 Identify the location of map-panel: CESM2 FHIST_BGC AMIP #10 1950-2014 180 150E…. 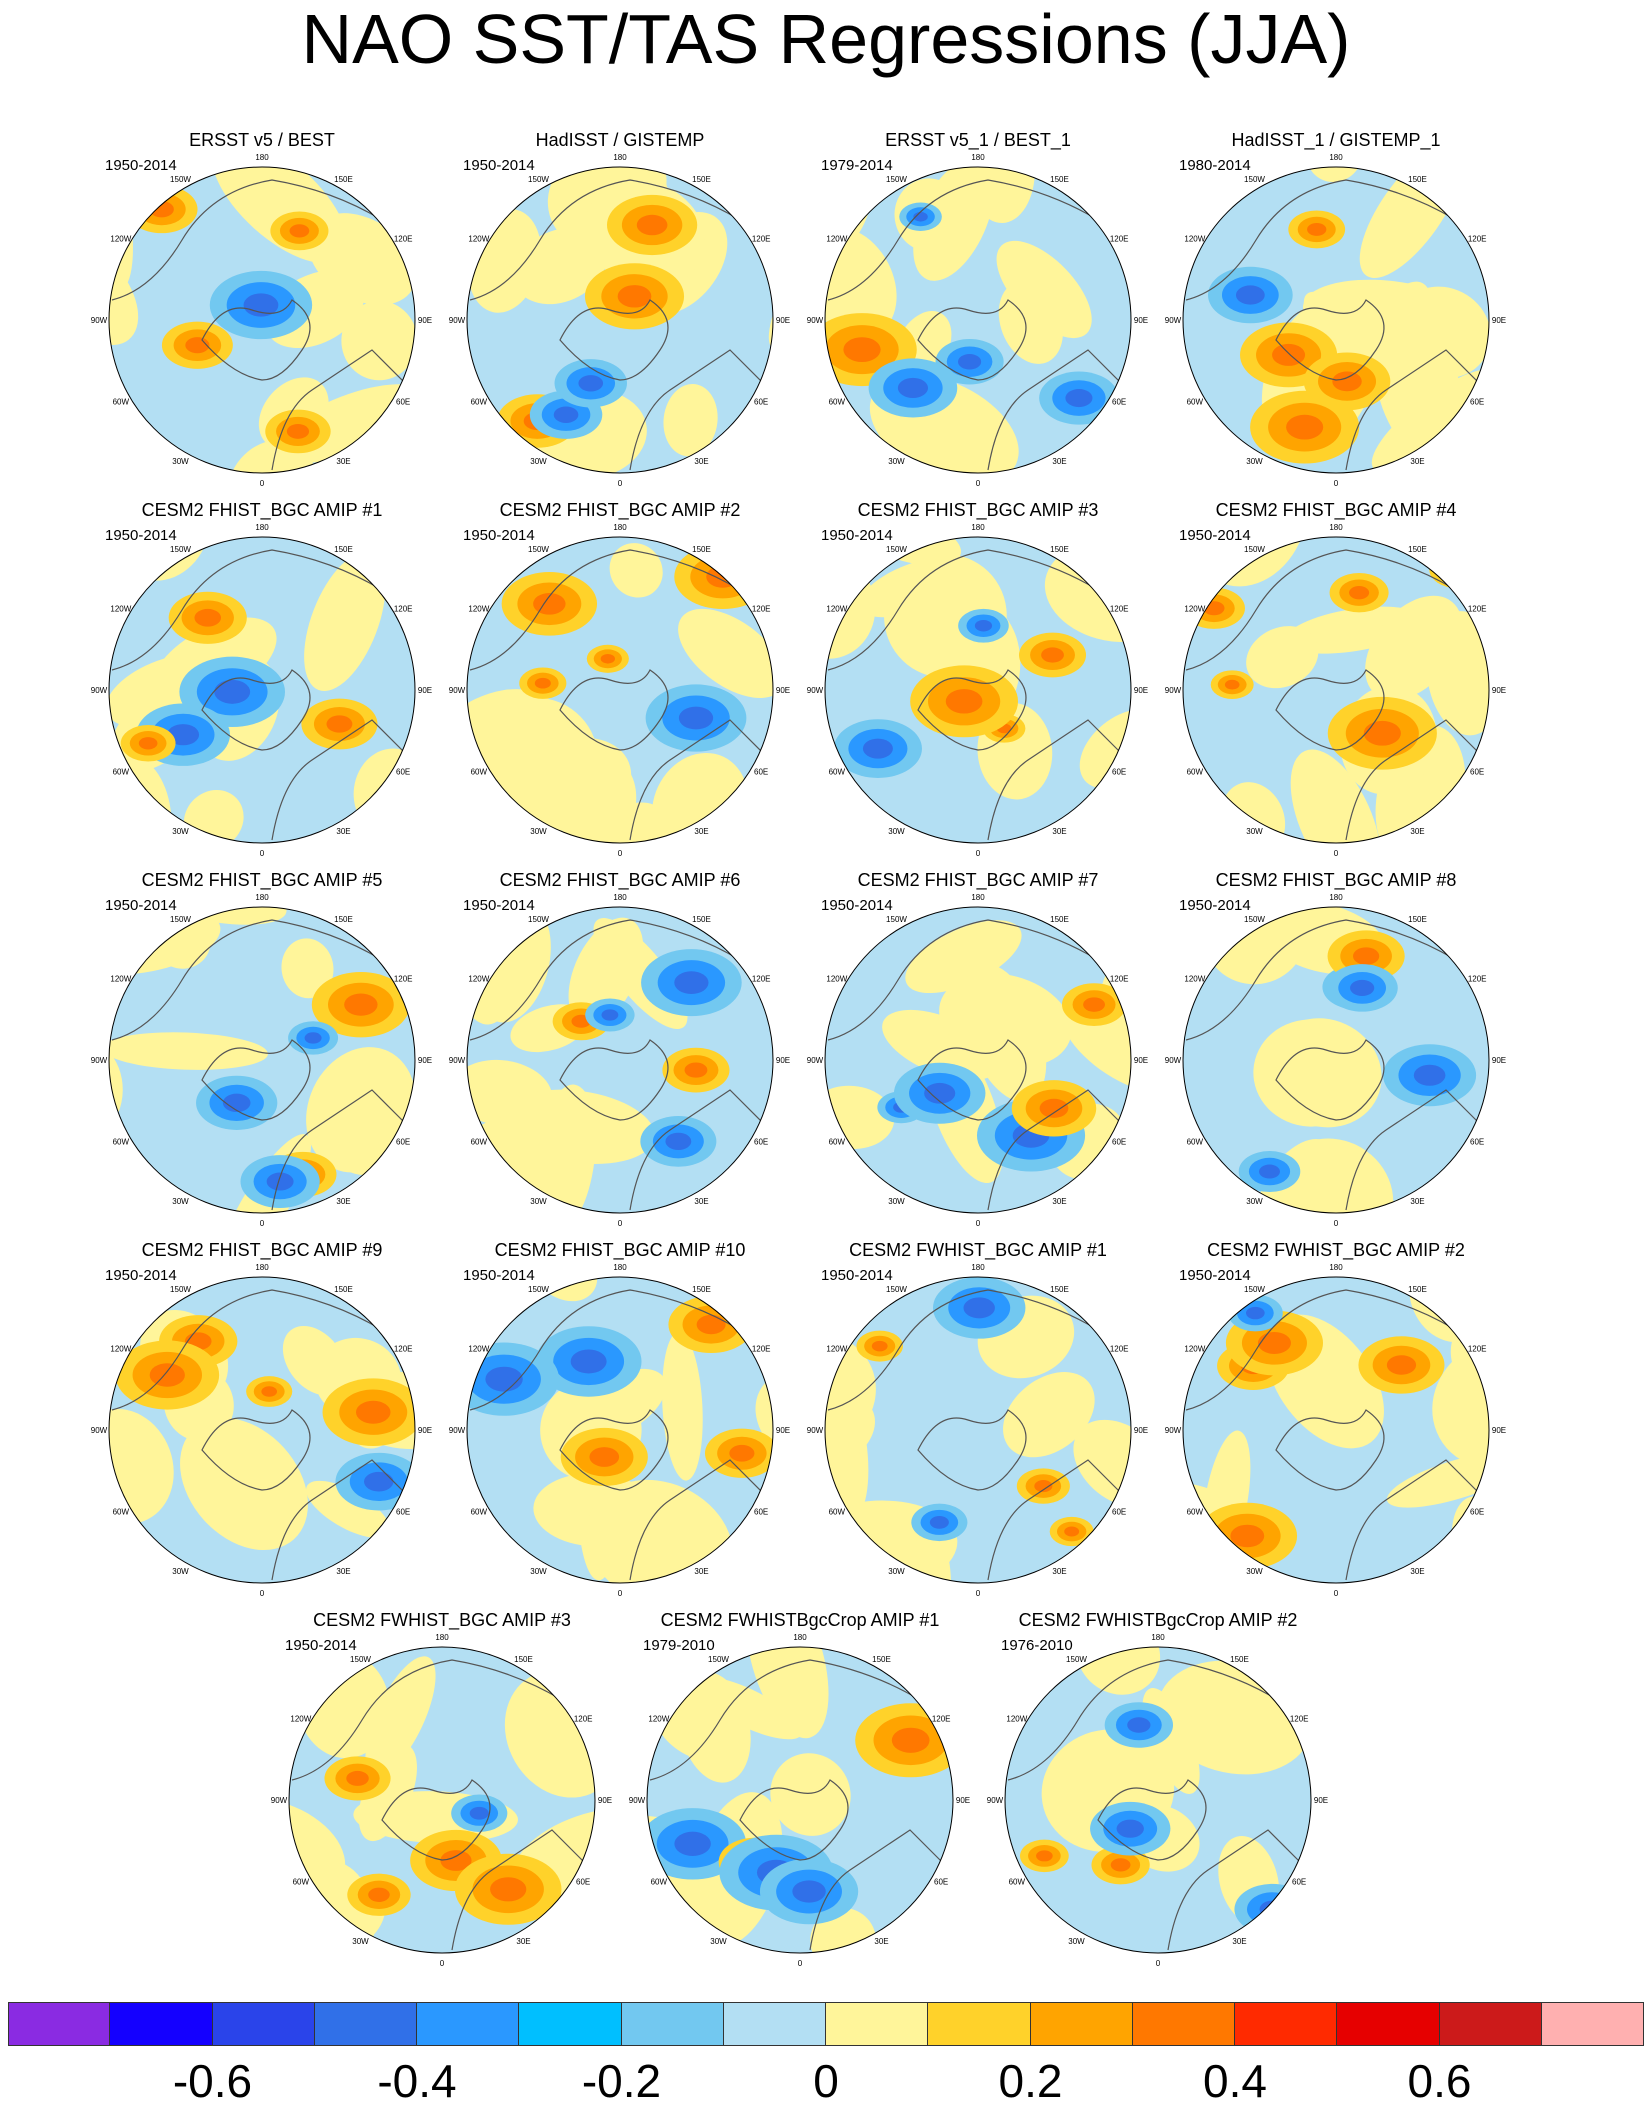
(654, 1419).